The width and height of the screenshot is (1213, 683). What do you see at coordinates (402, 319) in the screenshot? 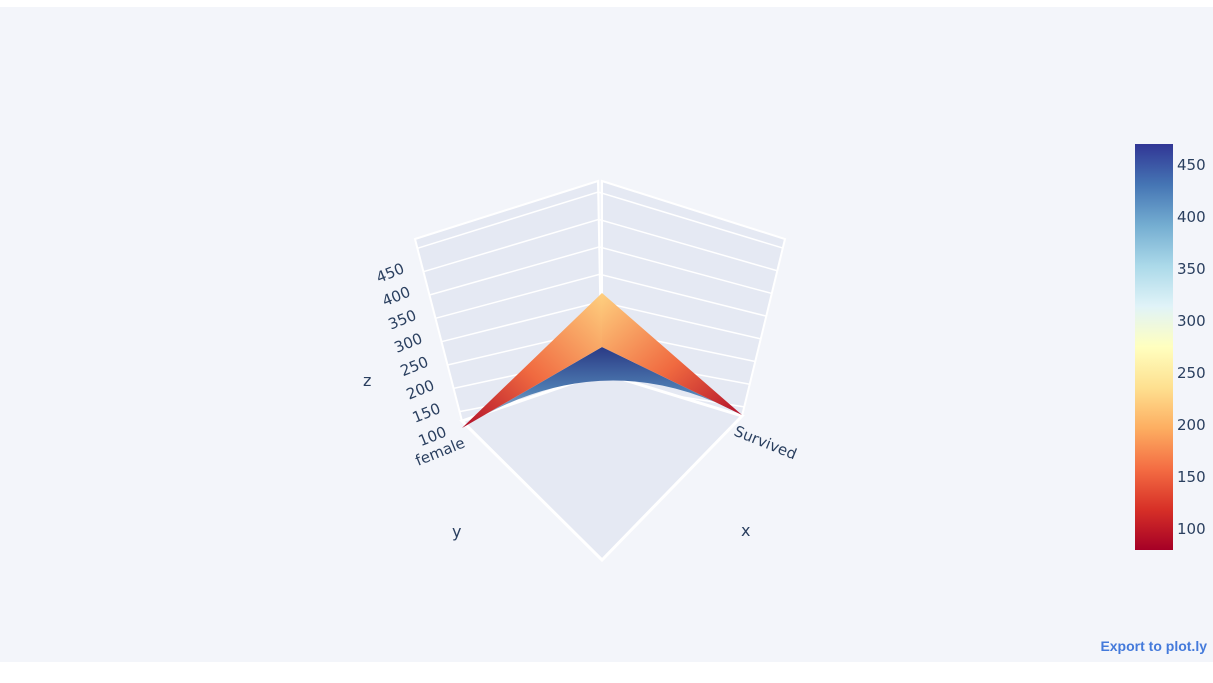
I see `z-tick-350: 350` at bounding box center [402, 319].